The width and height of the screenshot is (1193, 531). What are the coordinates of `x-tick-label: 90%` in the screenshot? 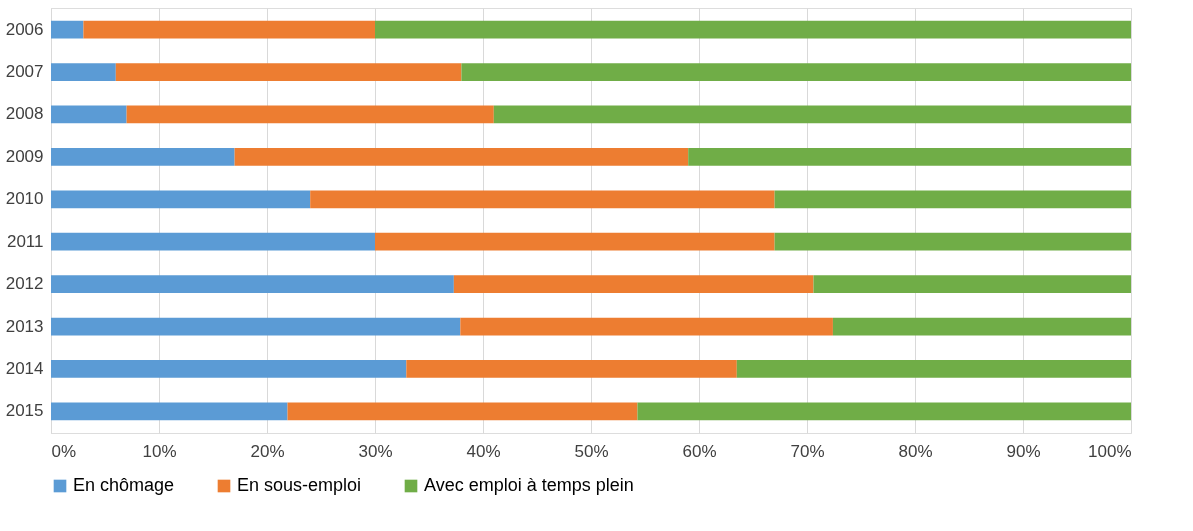 It's located at (1023, 451).